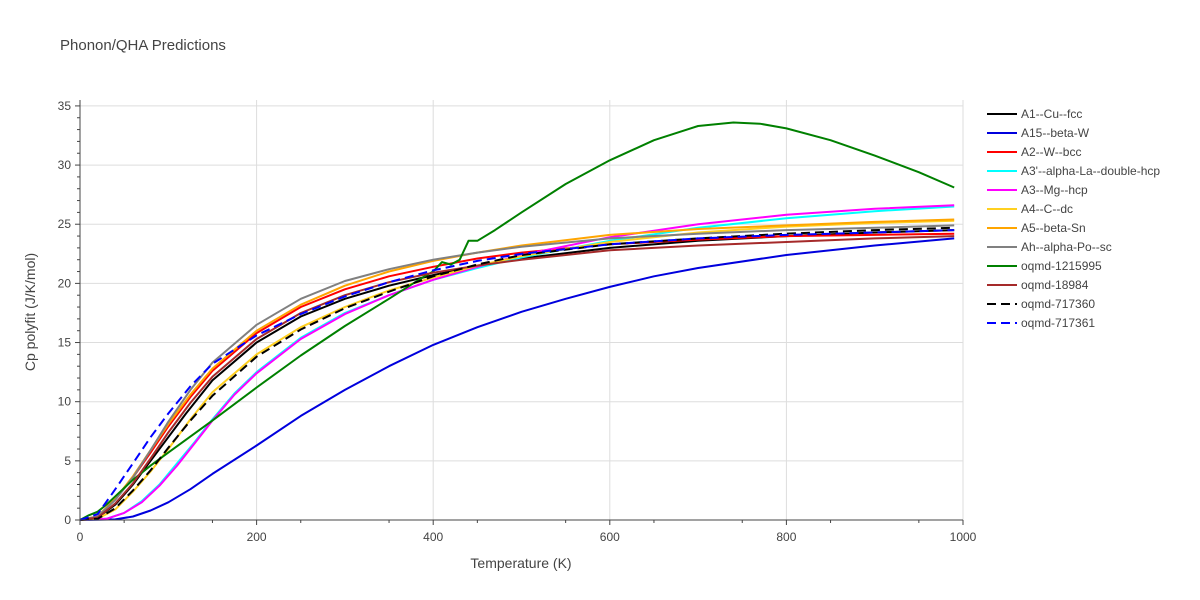 This screenshot has width=1200, height=600. I want to click on y-tick-label: 20, so click(65, 283).